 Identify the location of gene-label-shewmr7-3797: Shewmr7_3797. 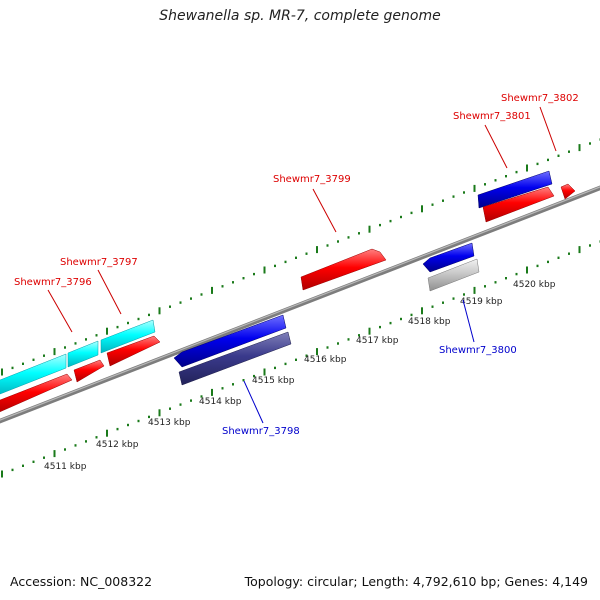
(99, 262).